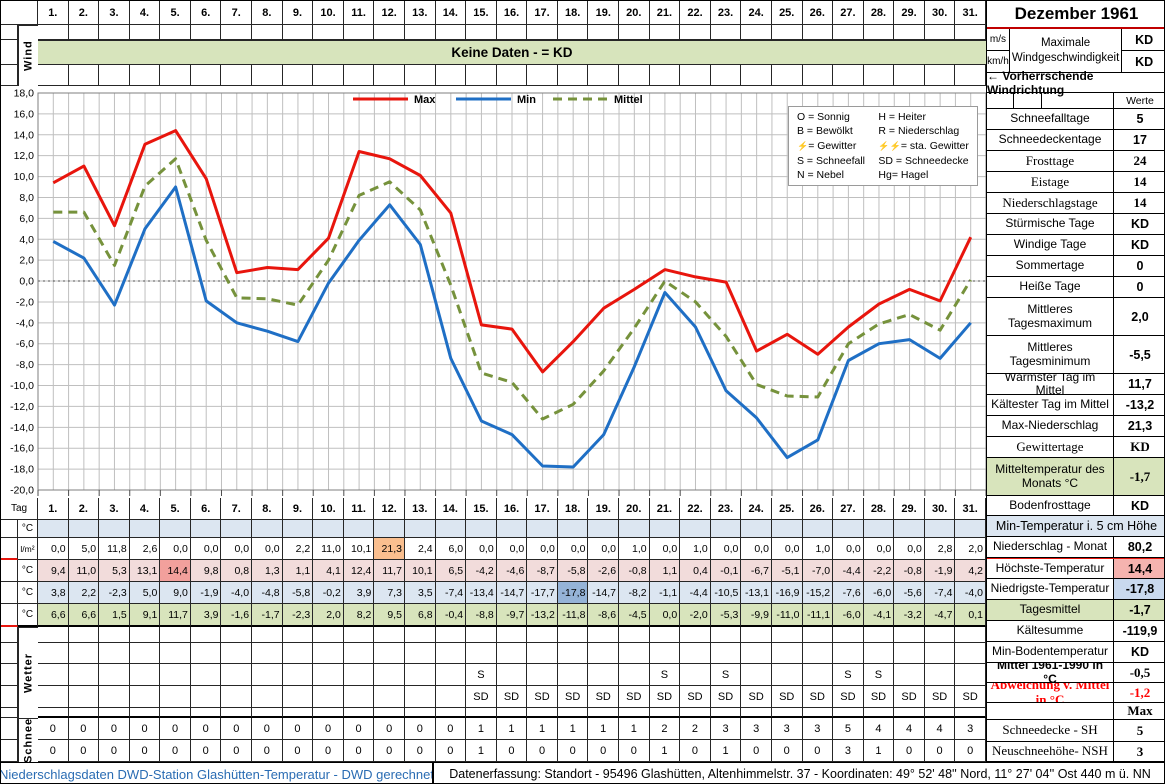  Describe the element at coordinates (1138, 547) in the screenshot. I see `stat-value: 80,2` at that location.